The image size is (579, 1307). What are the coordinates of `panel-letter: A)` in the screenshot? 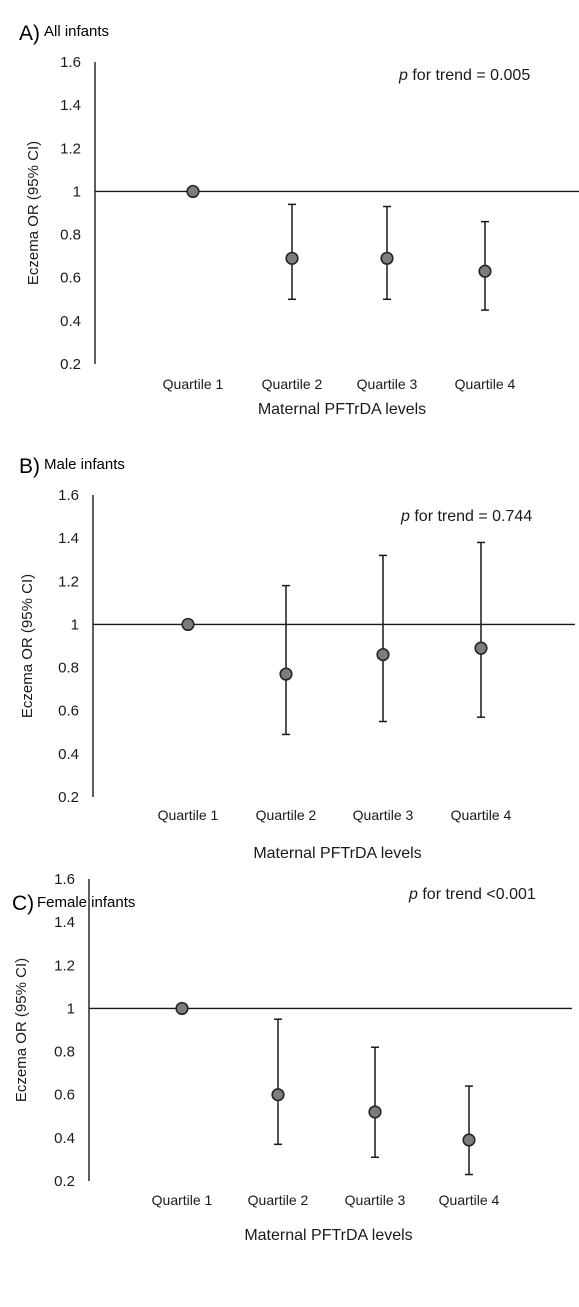 It's located at (29, 33).